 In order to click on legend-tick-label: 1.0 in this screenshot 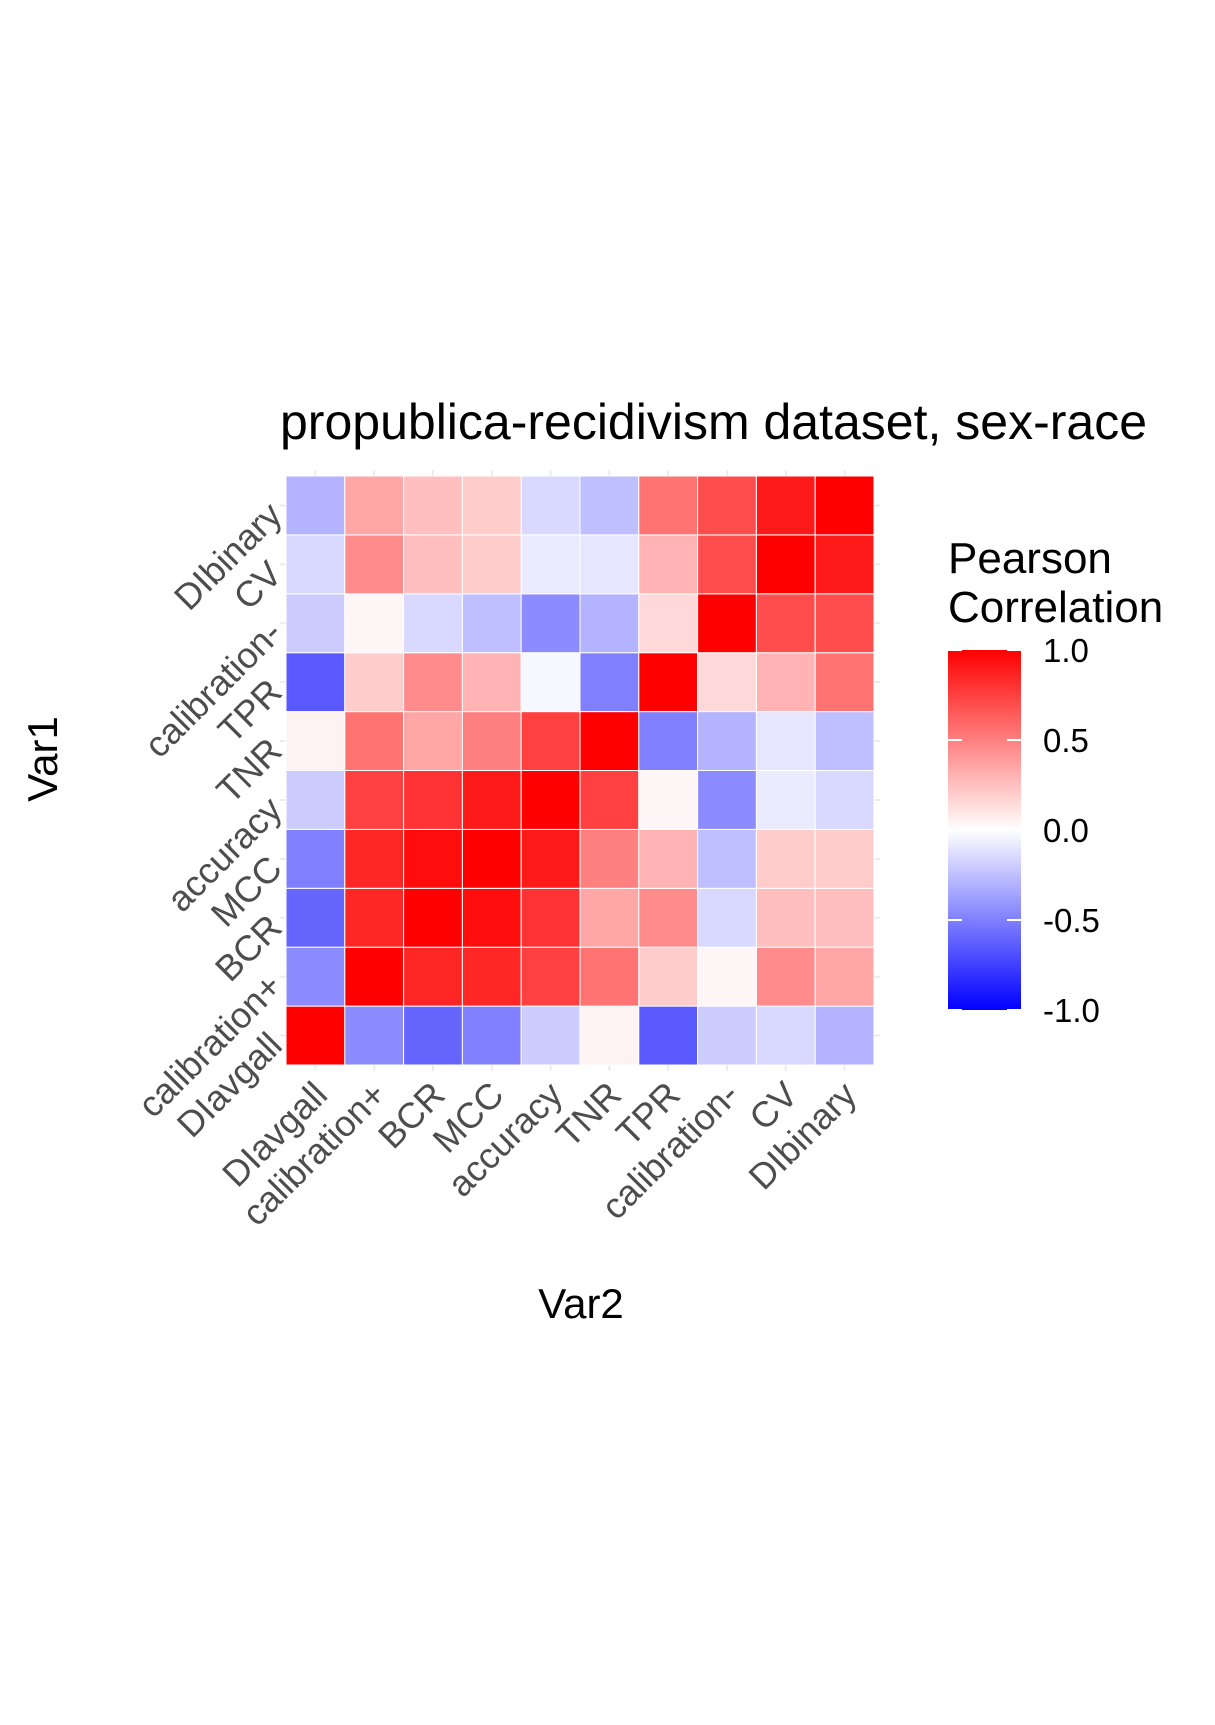, I will do `click(1066, 650)`.